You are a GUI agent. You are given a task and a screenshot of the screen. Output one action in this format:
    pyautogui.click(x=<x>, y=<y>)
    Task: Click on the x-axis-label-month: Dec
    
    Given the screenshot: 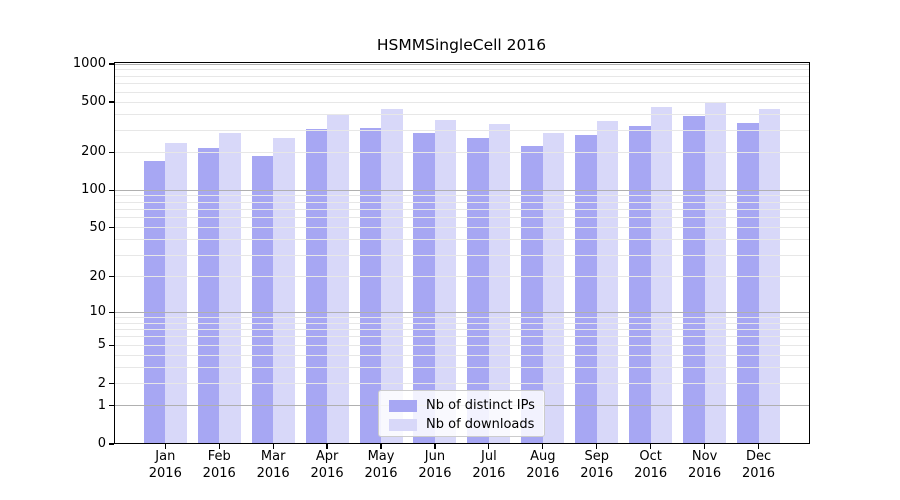 What is the action you would take?
    pyautogui.click(x=758, y=456)
    